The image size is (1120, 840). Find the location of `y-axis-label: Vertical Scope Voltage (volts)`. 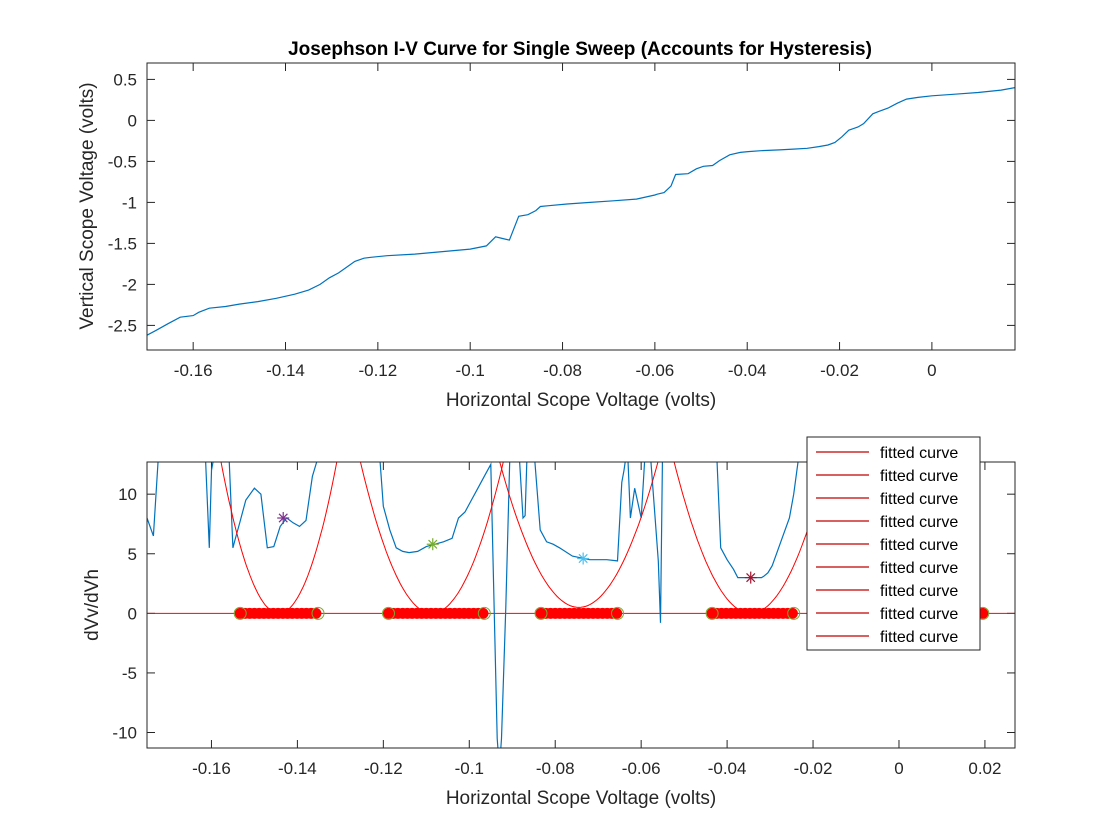

y-axis-label: Vertical Scope Voltage (volts) is located at coordinates (87, 205).